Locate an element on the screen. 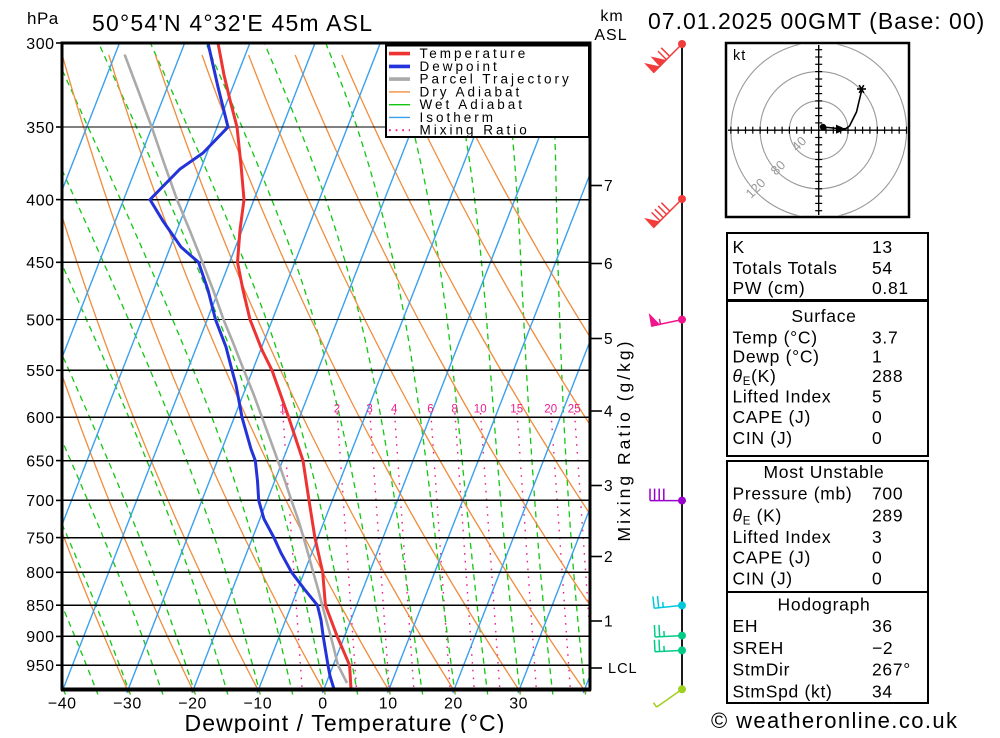  svg-text: Totals Totals is located at coordinates (785, 268).